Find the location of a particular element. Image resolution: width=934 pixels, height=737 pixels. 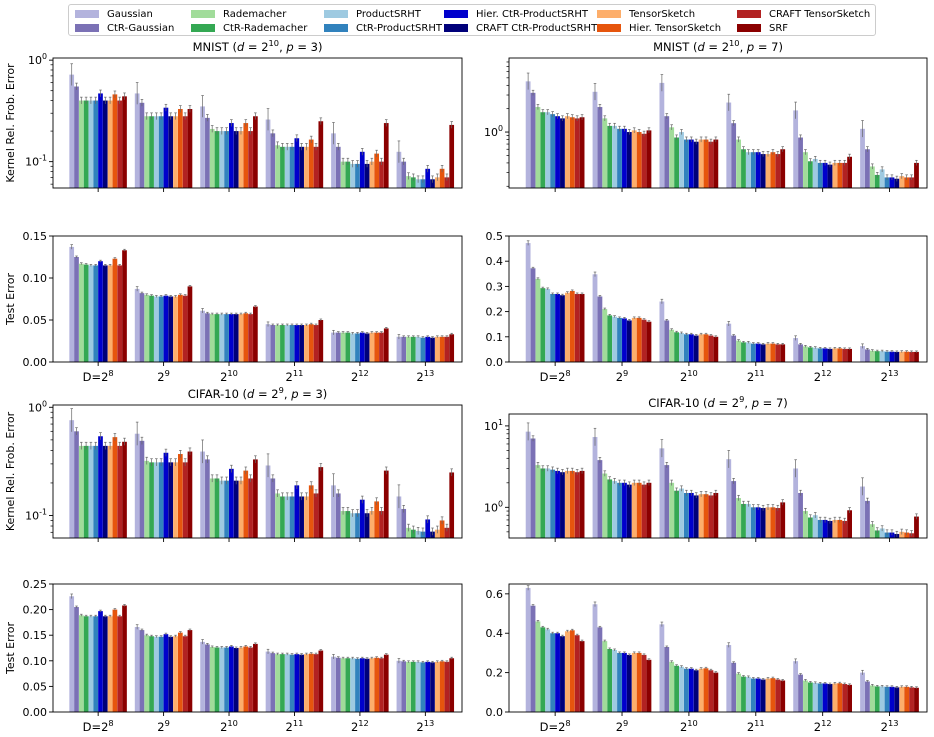

legend-item: CRAFT TensorSketch is located at coordinates (803, 14).